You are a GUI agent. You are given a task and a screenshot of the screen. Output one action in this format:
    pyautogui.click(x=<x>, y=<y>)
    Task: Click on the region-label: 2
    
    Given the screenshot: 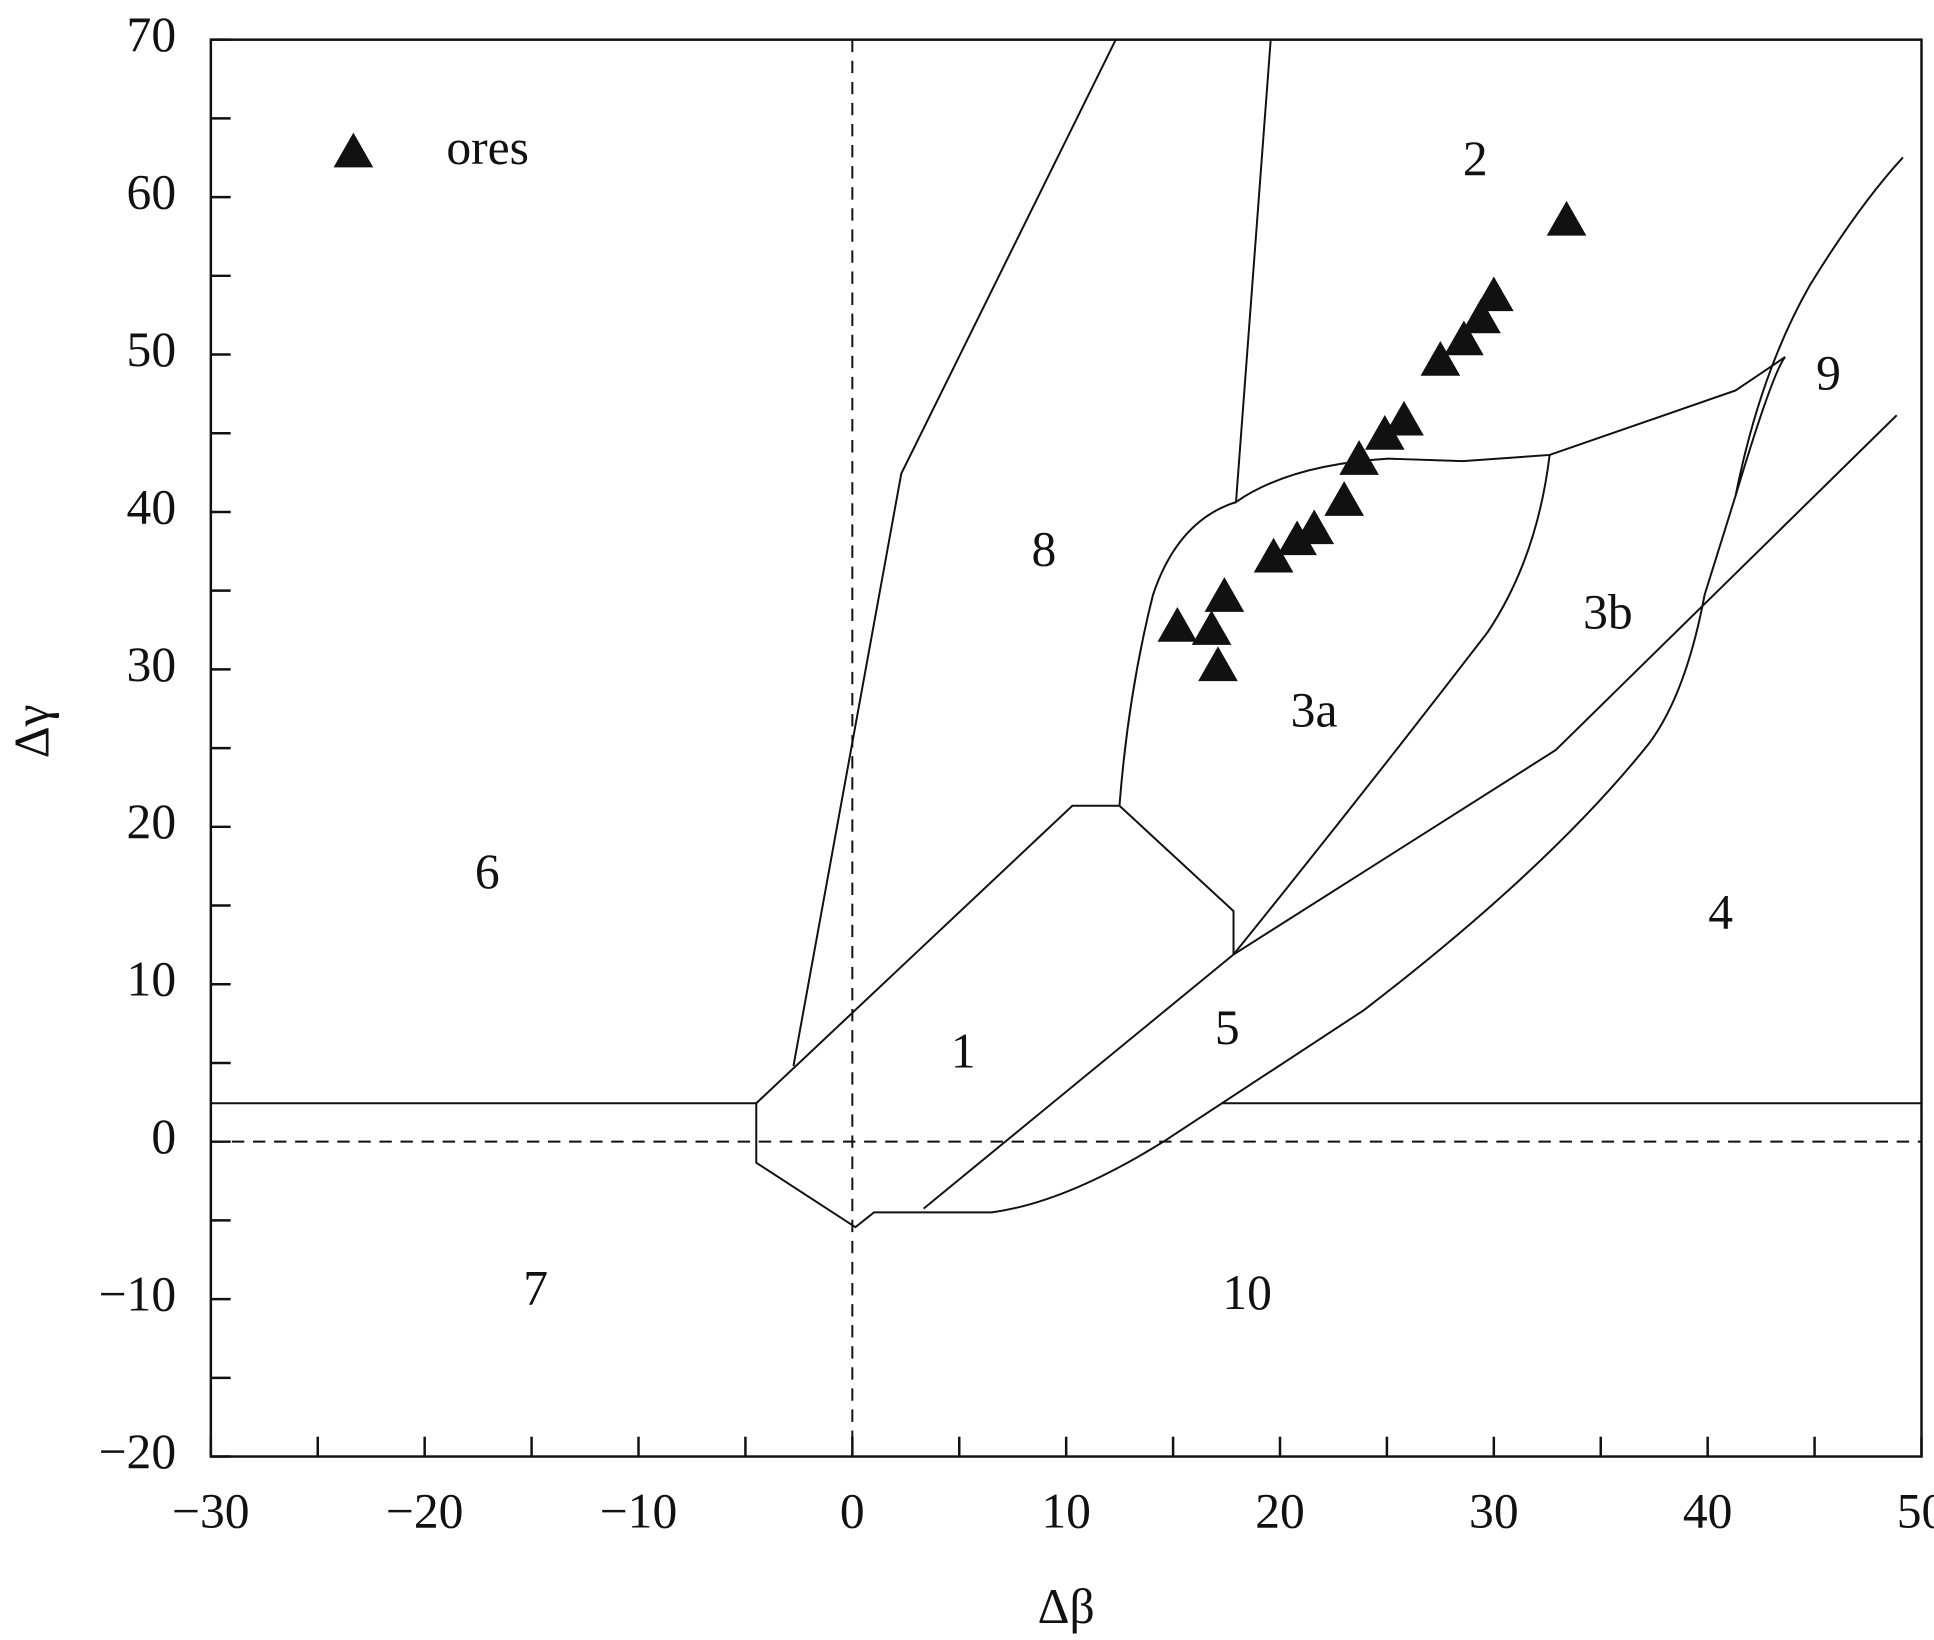 What is the action you would take?
    pyautogui.click(x=1475, y=158)
    